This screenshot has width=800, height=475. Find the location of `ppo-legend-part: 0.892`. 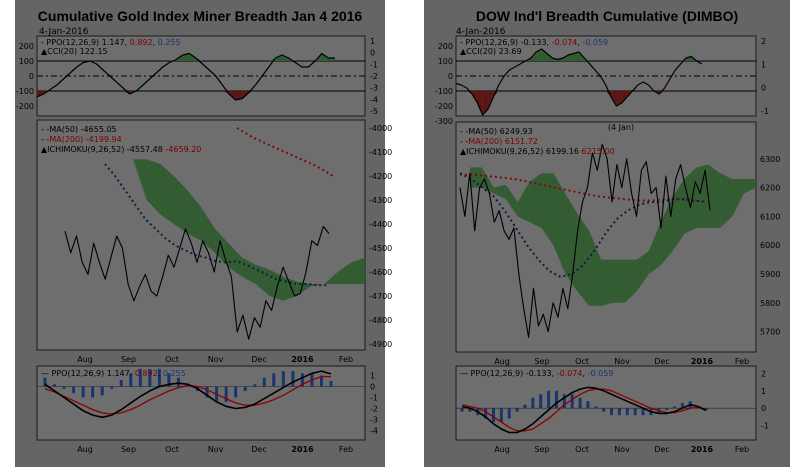

ppo-legend-part: 0.892 is located at coordinates (141, 42).